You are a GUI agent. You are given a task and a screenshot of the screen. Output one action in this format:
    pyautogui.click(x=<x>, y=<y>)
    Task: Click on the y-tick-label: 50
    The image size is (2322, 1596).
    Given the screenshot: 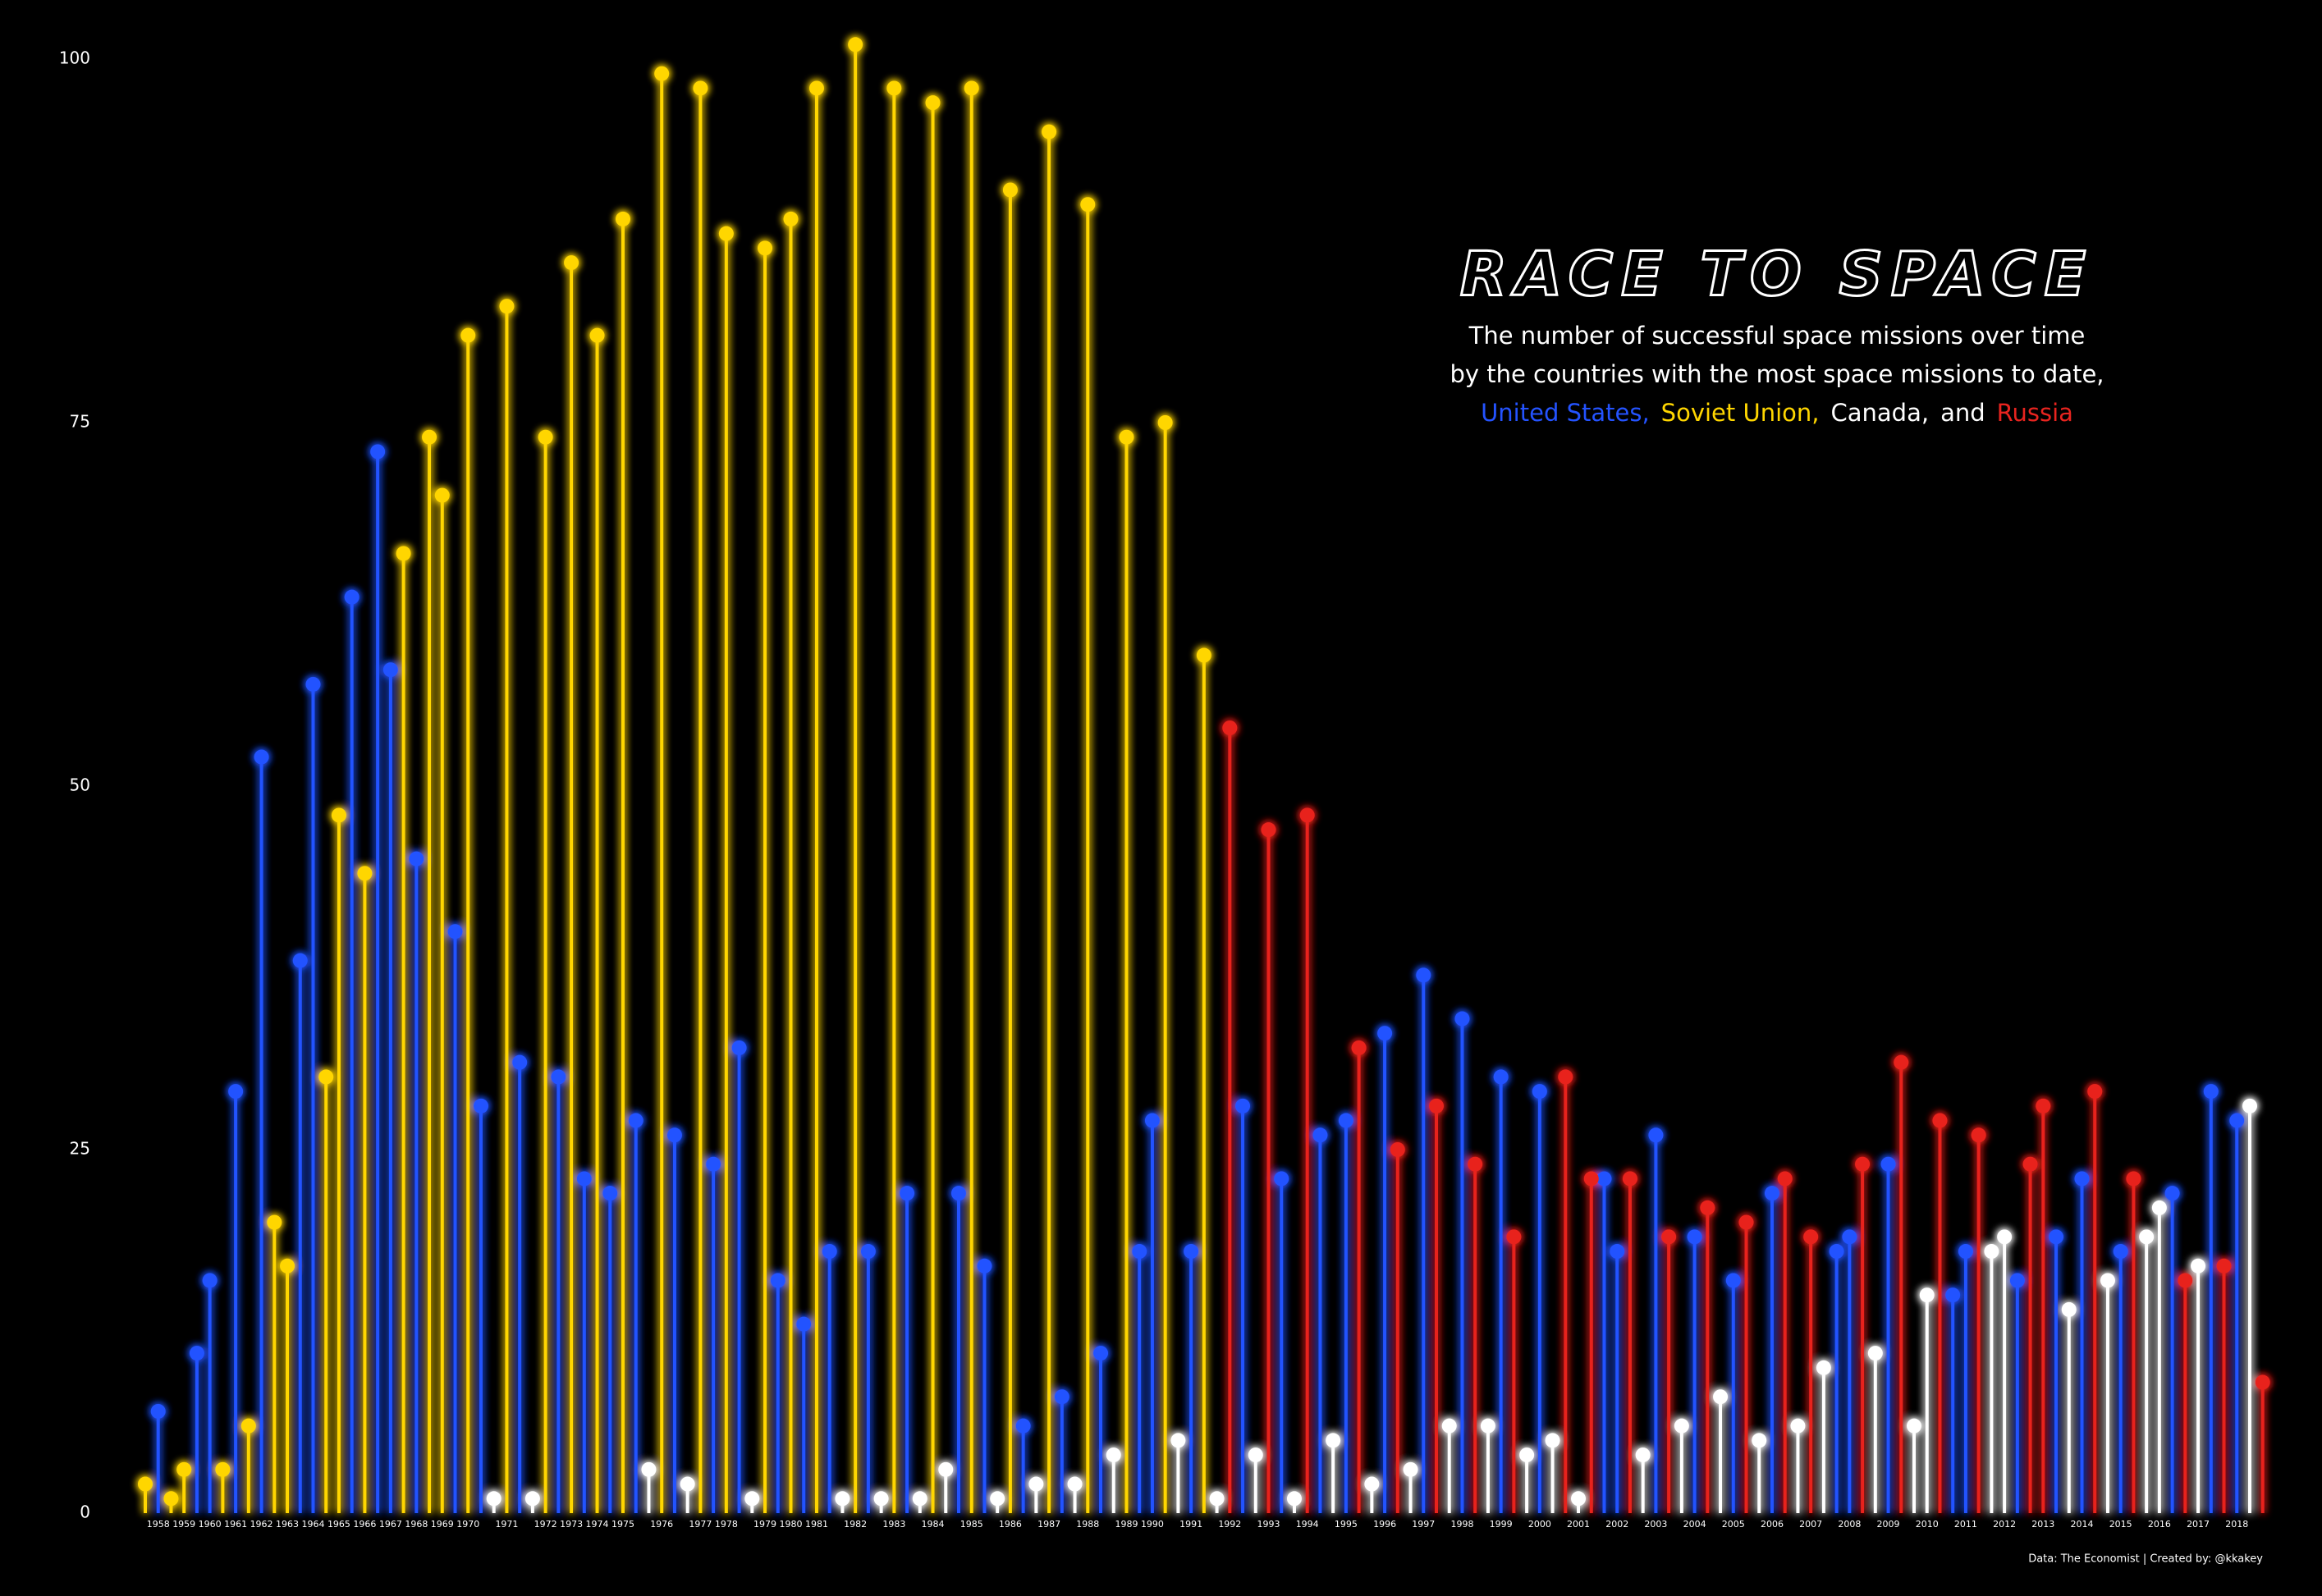 What is the action you would take?
    pyautogui.click(x=80, y=785)
    